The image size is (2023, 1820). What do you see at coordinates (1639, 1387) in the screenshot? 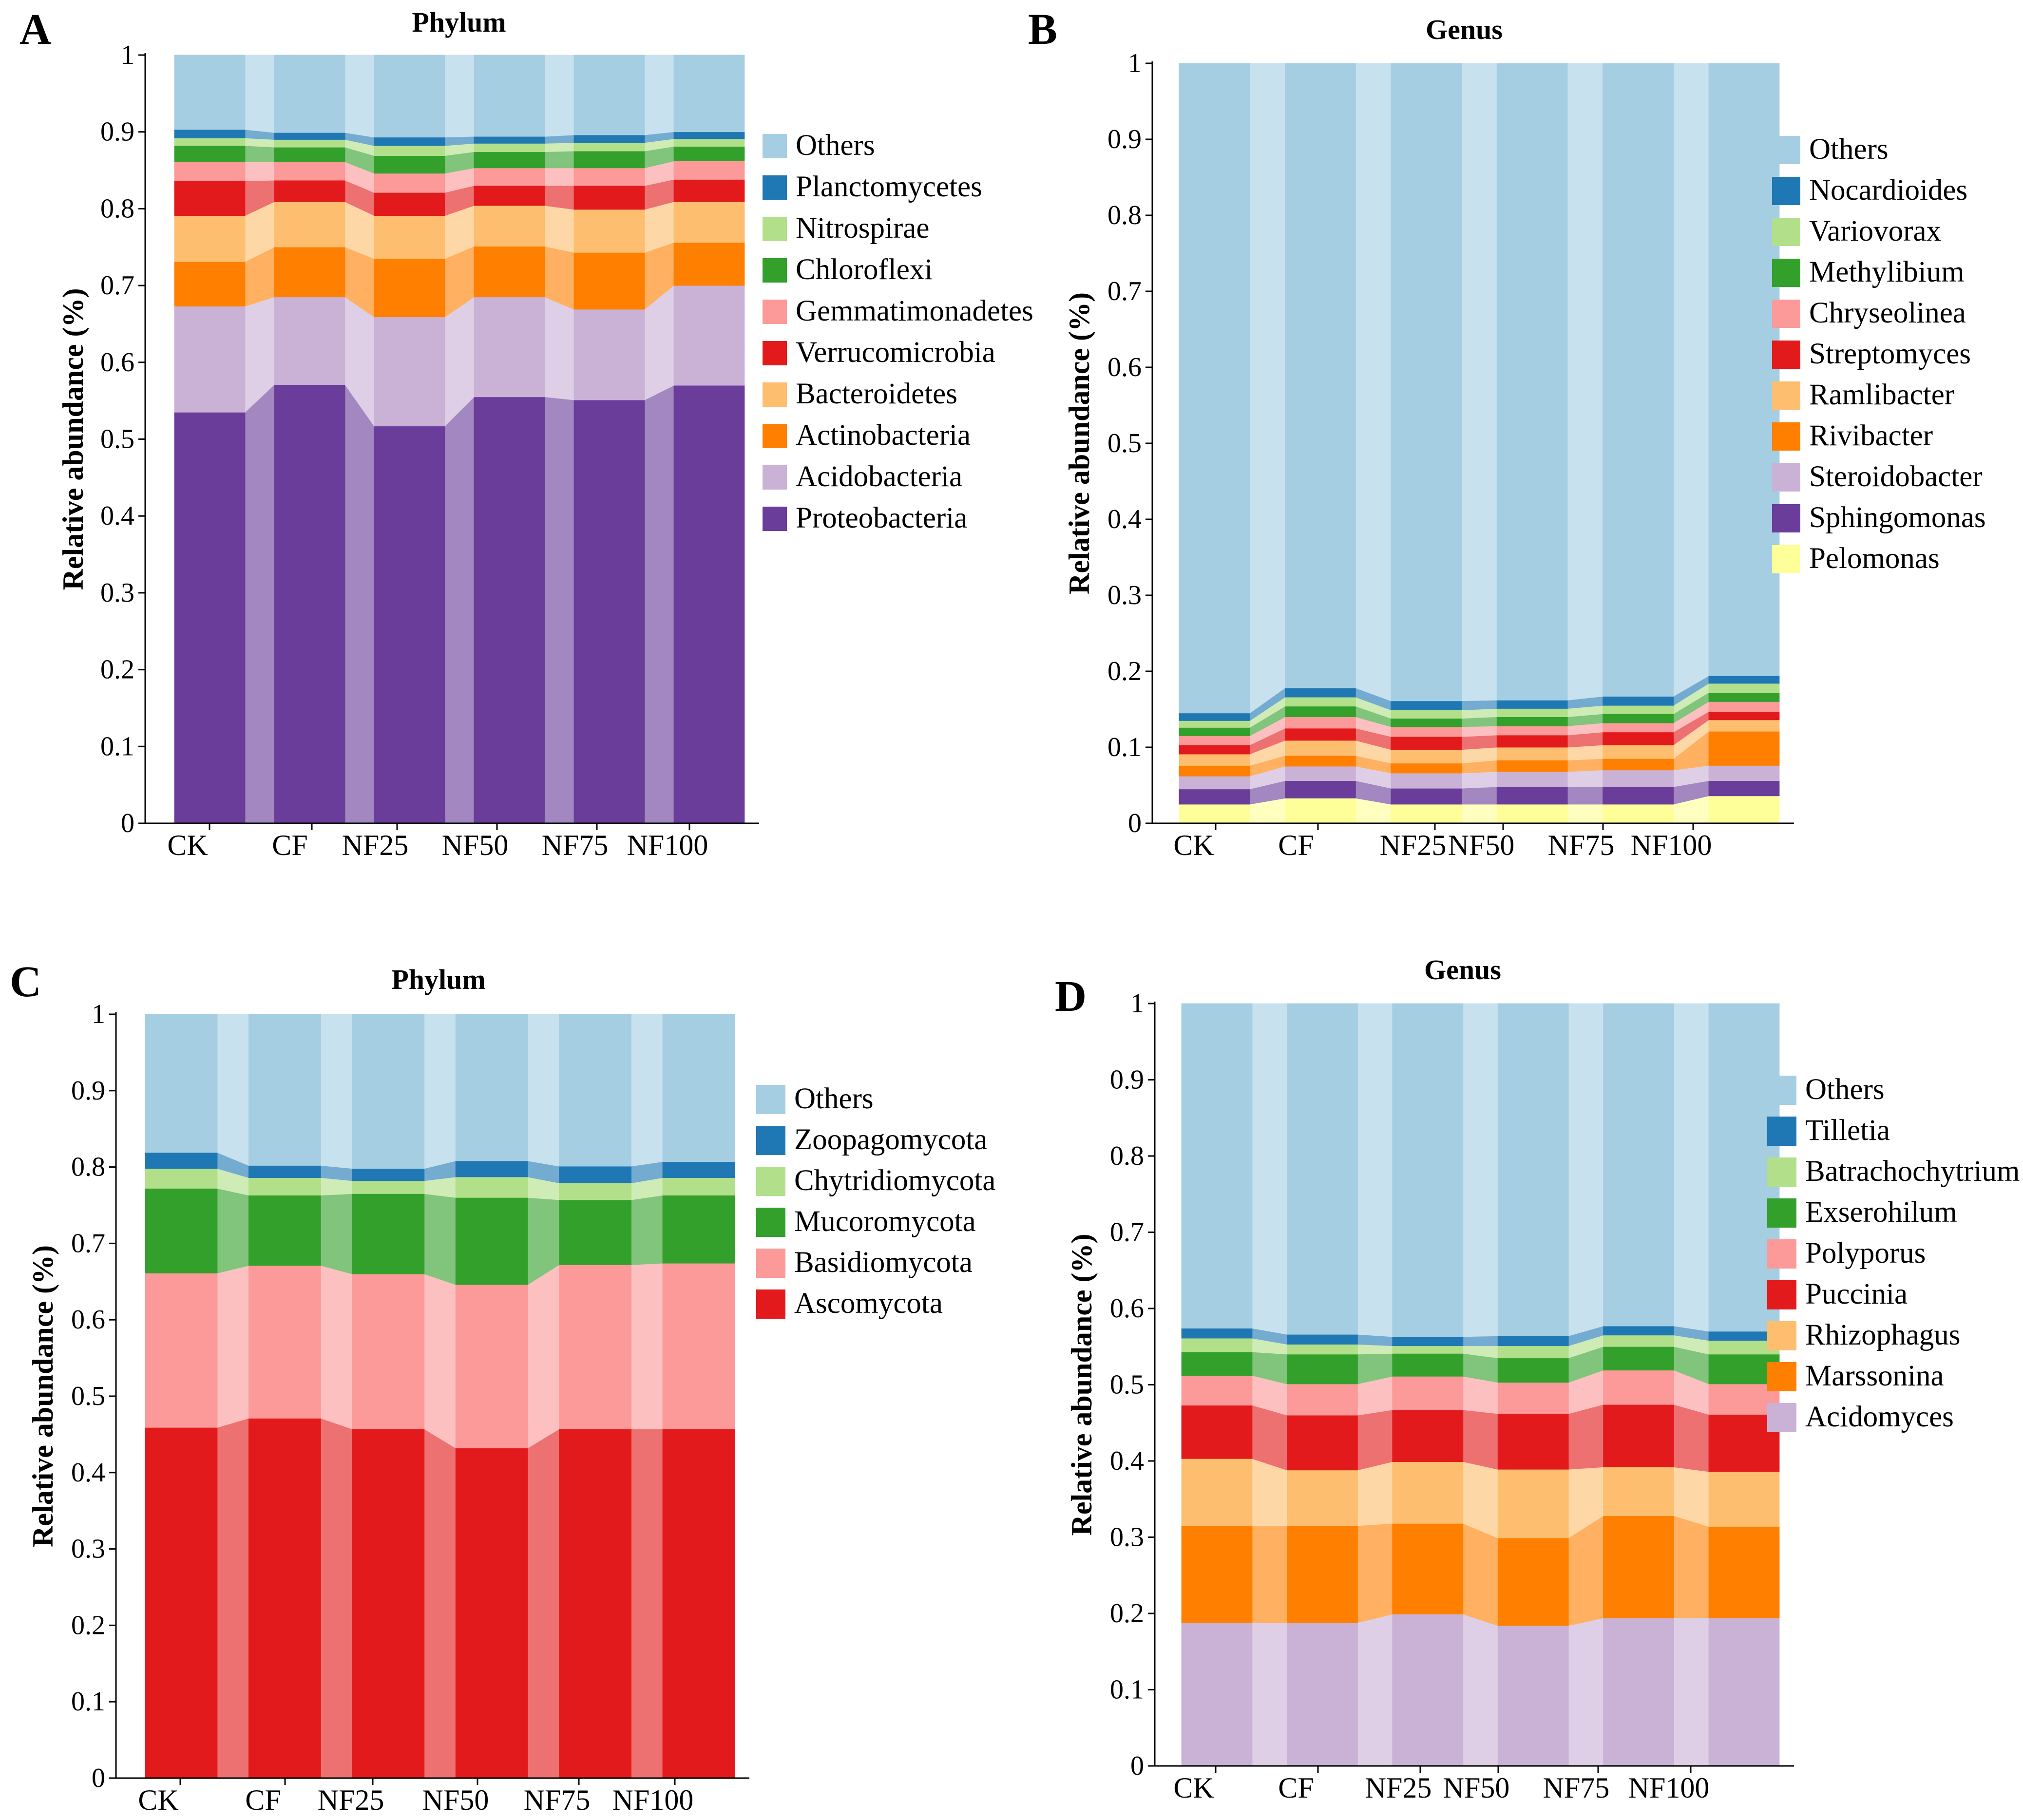
I see `bar-segment-polyporus` at bounding box center [1639, 1387].